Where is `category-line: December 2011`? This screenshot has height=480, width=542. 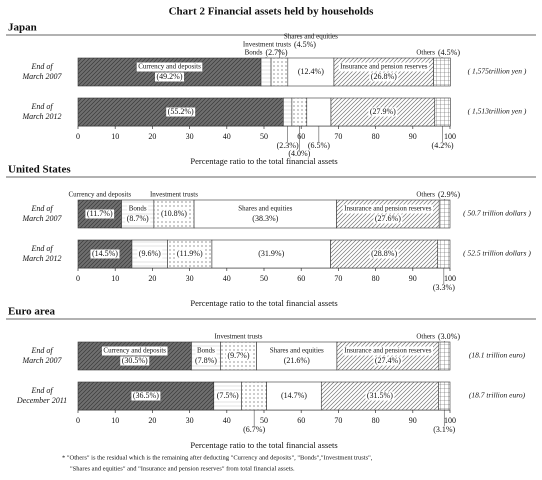
category-line: December 2011 is located at coordinates (41, 400).